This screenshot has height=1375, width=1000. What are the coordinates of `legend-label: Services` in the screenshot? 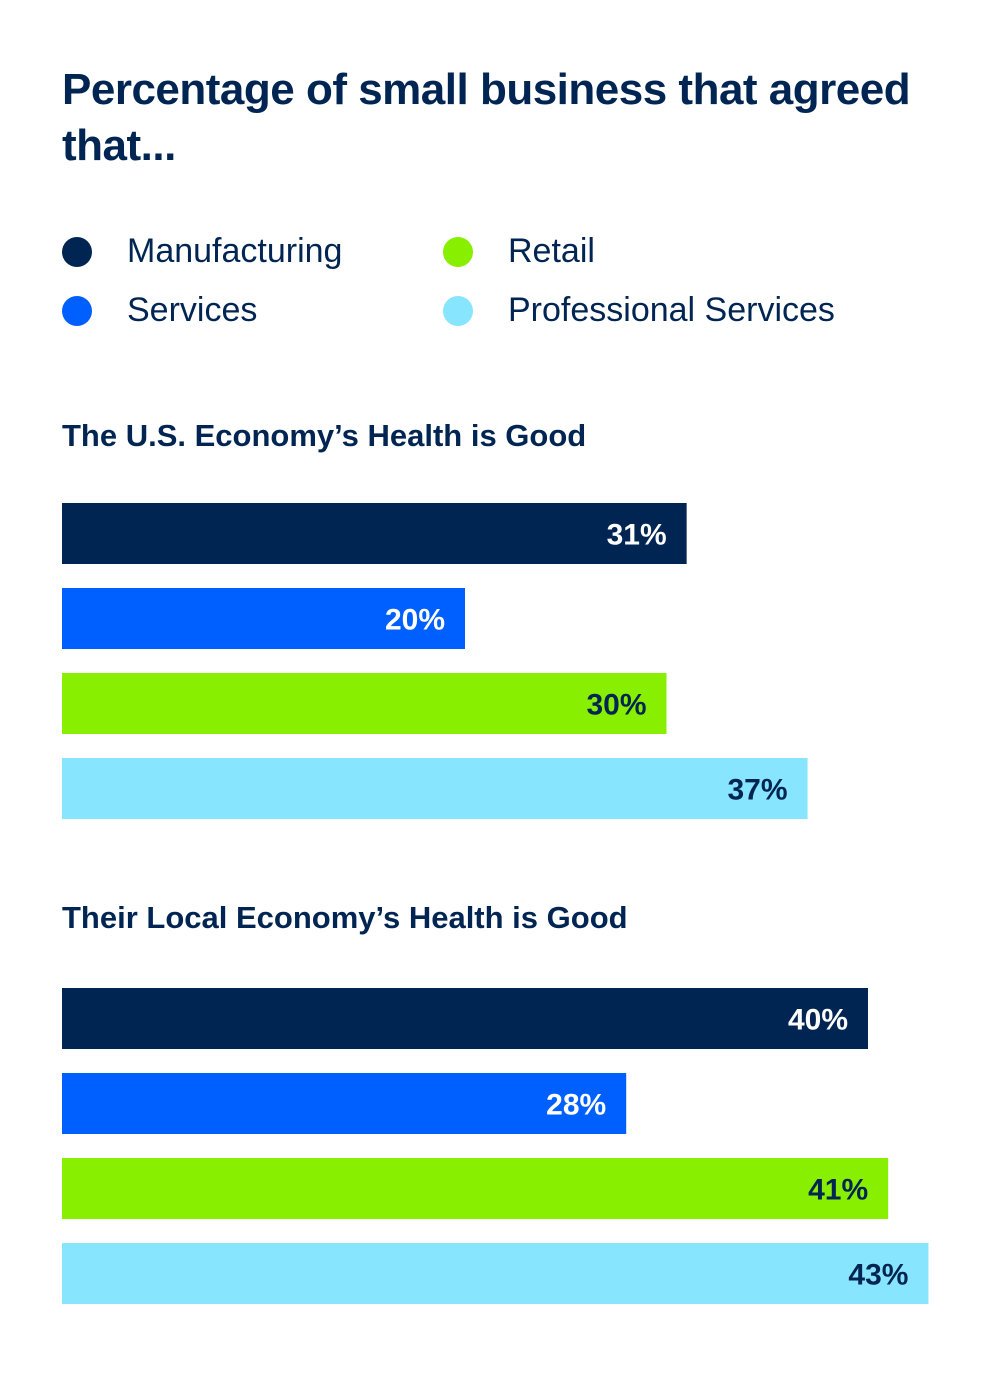 It's located at (192, 310).